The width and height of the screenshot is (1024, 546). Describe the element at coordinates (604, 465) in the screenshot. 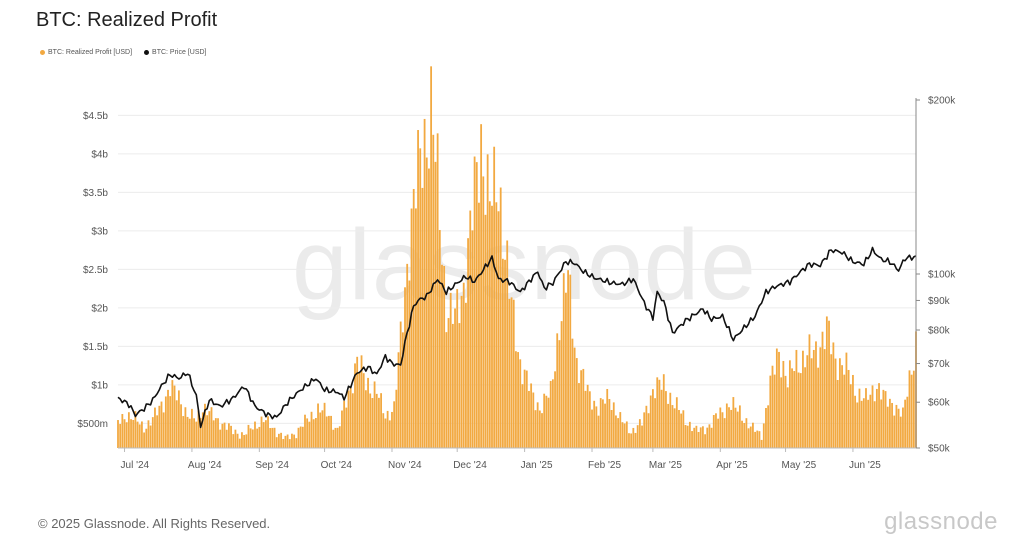

I see `x-tick-label: Feb '25` at that location.